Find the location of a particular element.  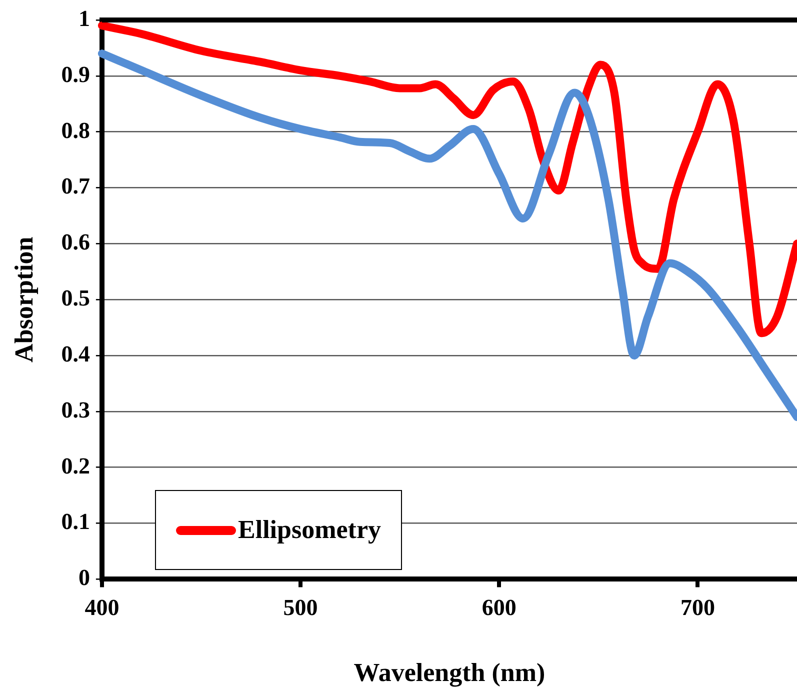

y-tick-label: 0.5 is located at coordinates (75, 298).